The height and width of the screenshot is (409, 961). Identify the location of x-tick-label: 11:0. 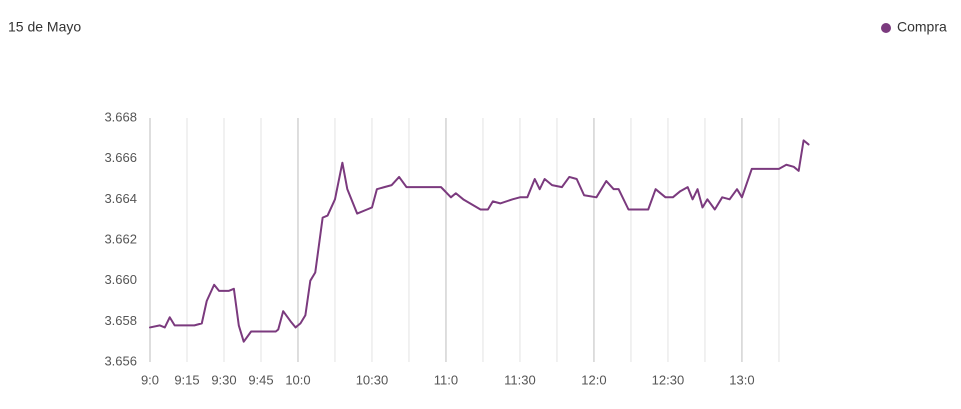
(446, 379).